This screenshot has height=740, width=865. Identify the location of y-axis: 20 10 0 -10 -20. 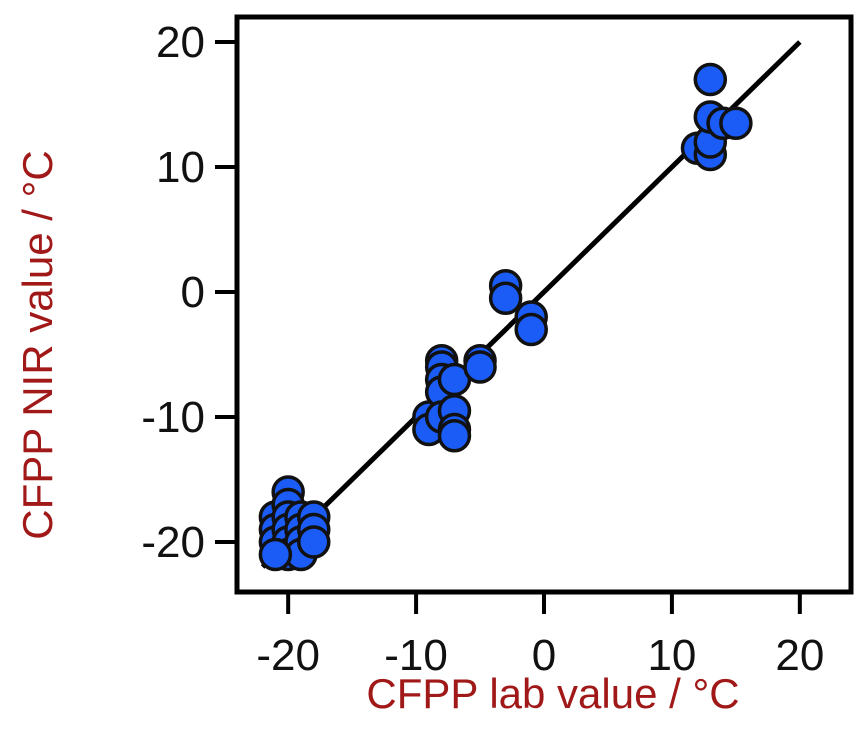
(189, 292).